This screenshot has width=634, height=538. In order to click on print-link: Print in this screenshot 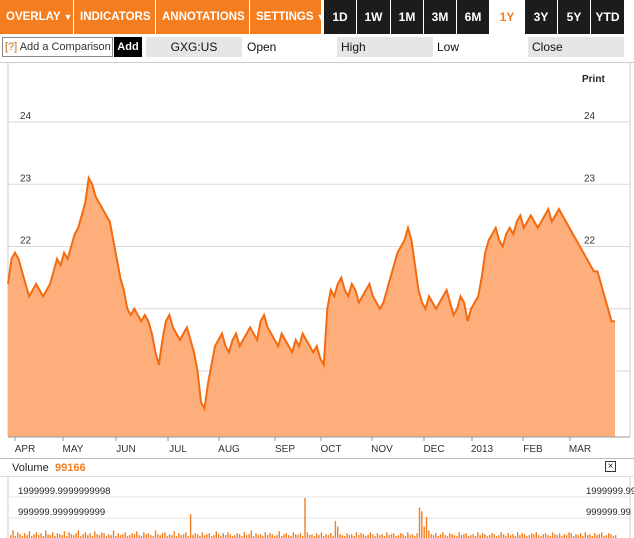, I will do `click(593, 79)`.